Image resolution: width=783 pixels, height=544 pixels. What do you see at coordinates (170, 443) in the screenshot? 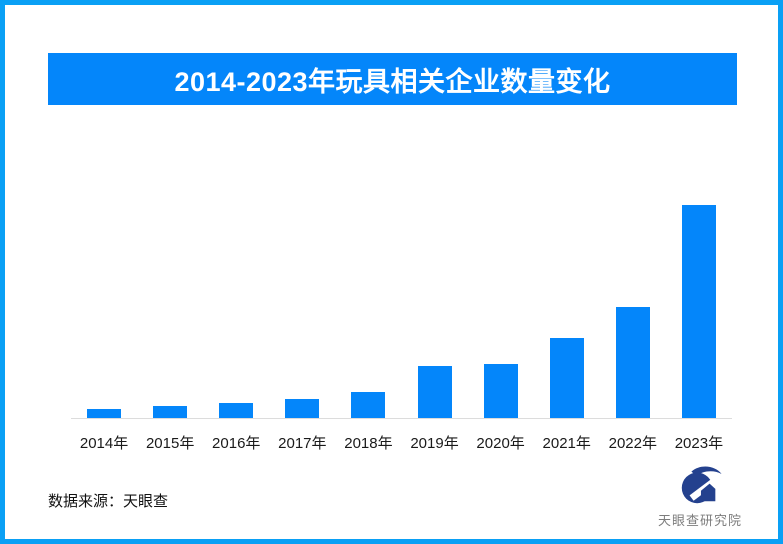
I see `x-tick-label-2015年: 2015年` at bounding box center [170, 443].